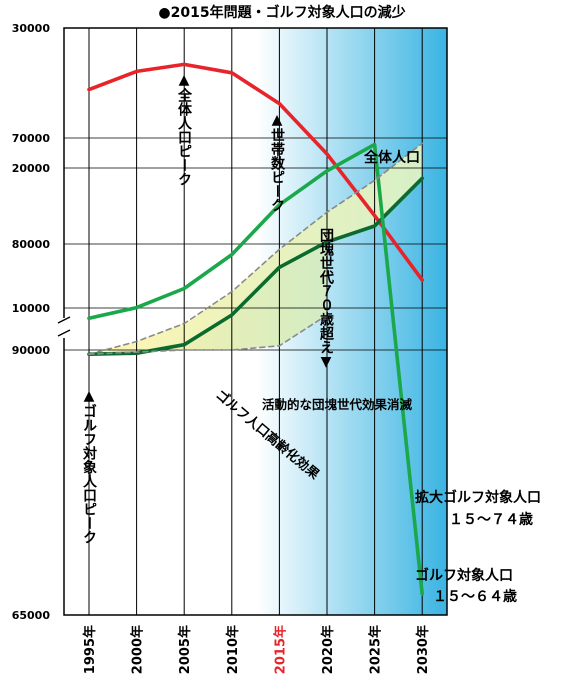 This screenshot has height=694, width=561. I want to click on x-tick-label: 2020年, so click(328, 649).